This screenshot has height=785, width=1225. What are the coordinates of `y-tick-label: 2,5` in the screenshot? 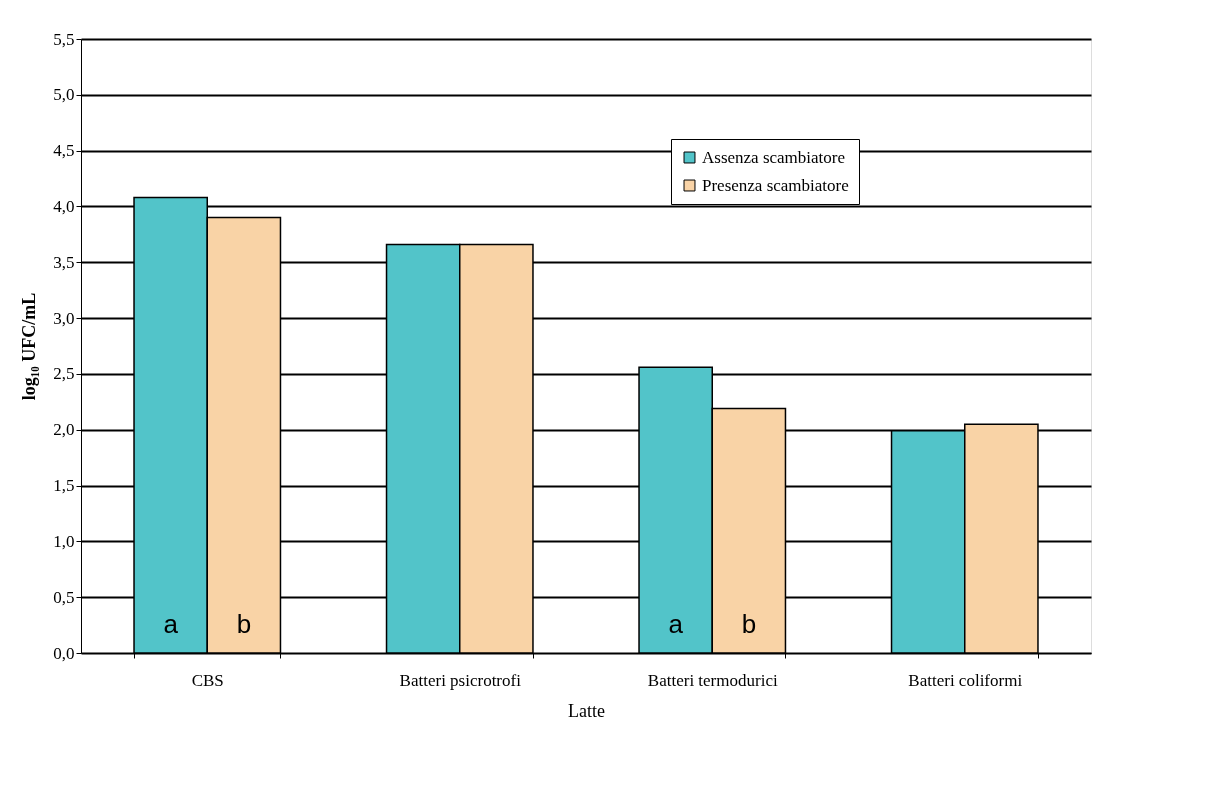 It's located at (64, 374).